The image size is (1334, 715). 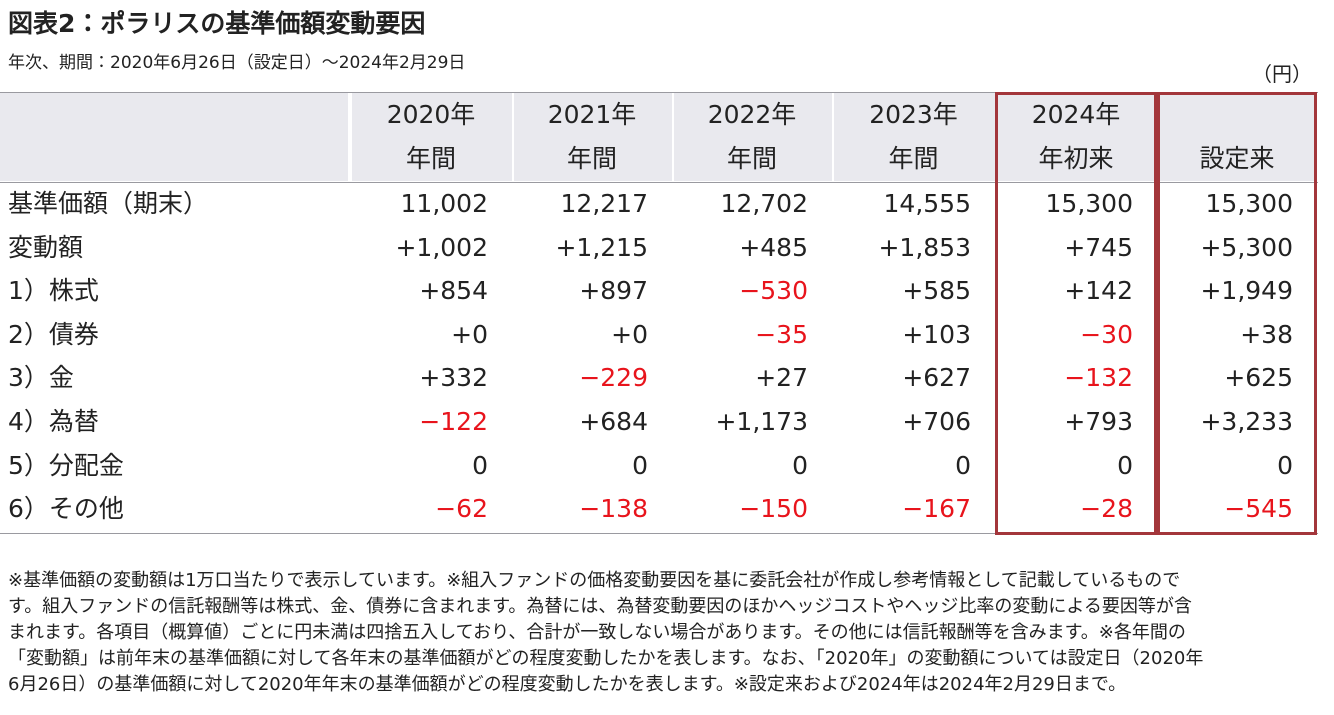 I want to click on row-label: 基準価額（期末）, so click(x=108, y=203).